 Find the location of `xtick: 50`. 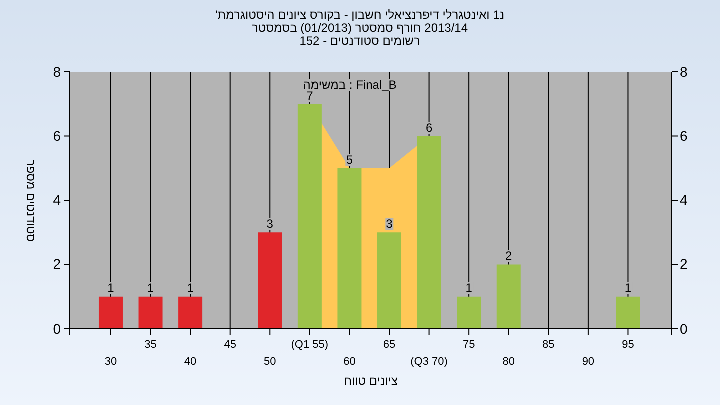

xtick: 50 is located at coordinates (270, 362).